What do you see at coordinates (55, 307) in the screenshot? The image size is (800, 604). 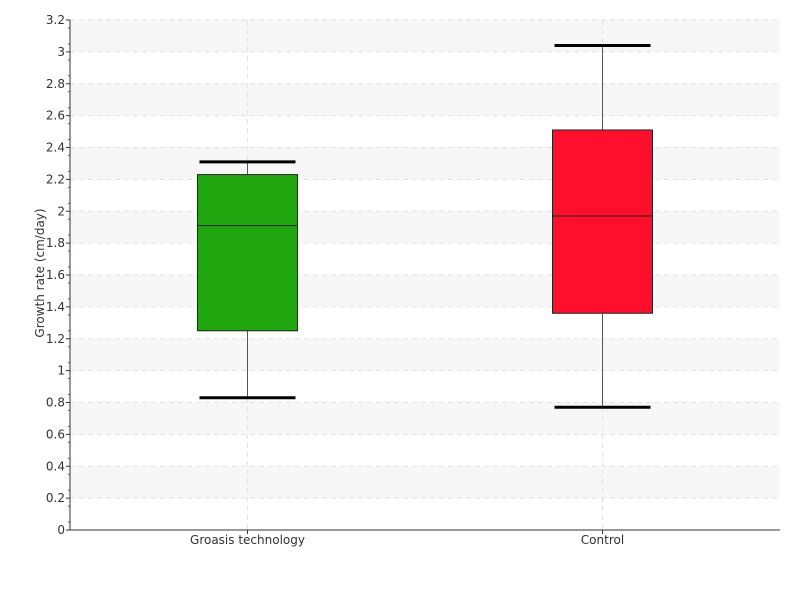 I see `y-tick-label: 1.4` at bounding box center [55, 307].